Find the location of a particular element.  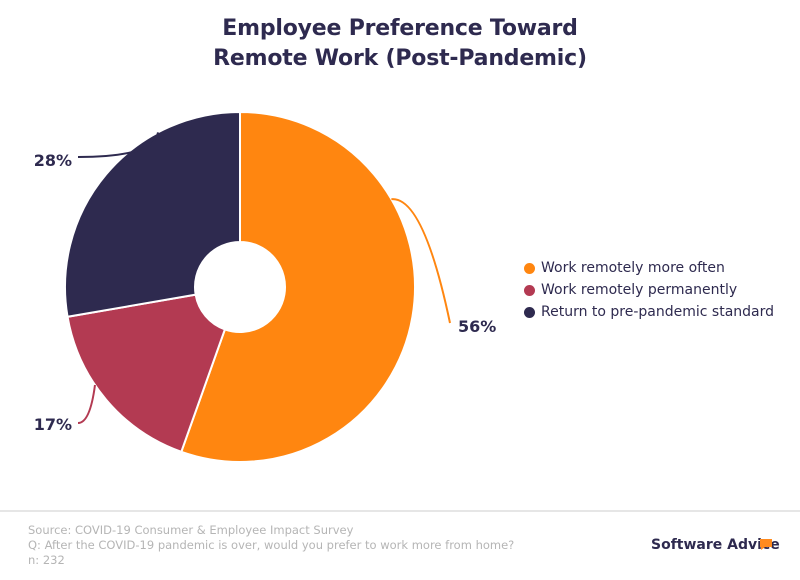

speech-bubble-icon is located at coordinates (766, 544).